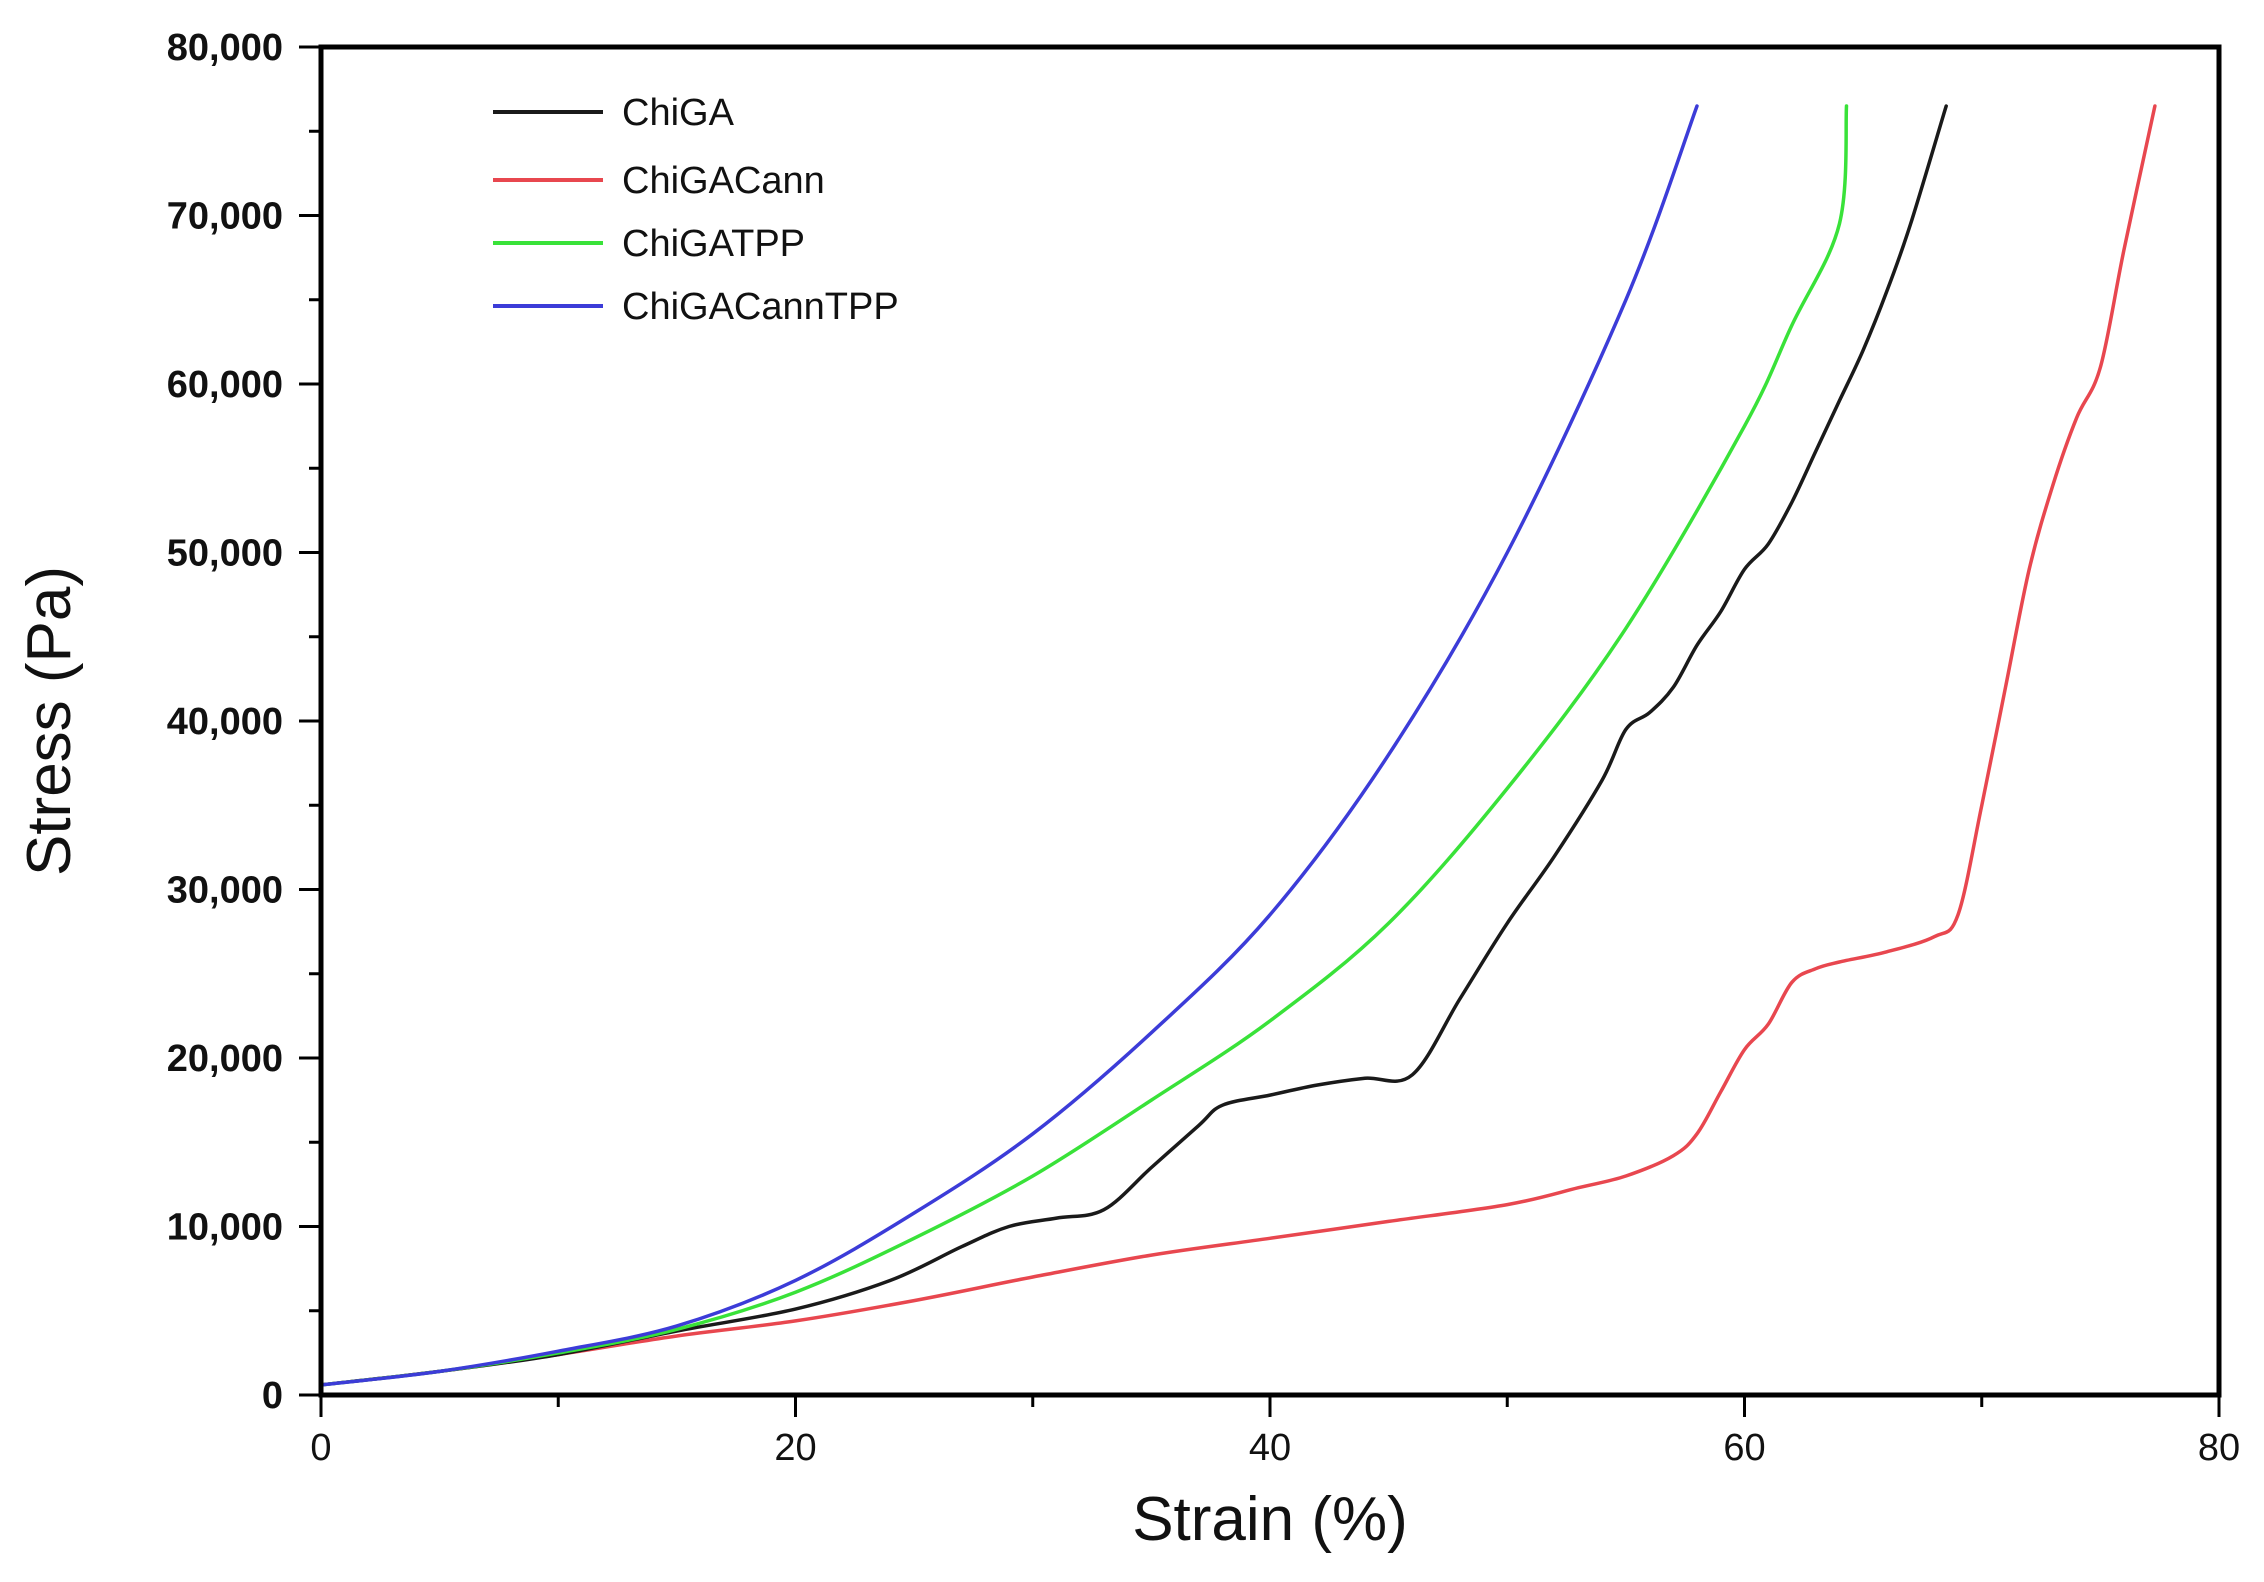 The height and width of the screenshot is (1582, 2264). I want to click on y-tick-label: 10,000, so click(225, 1228).